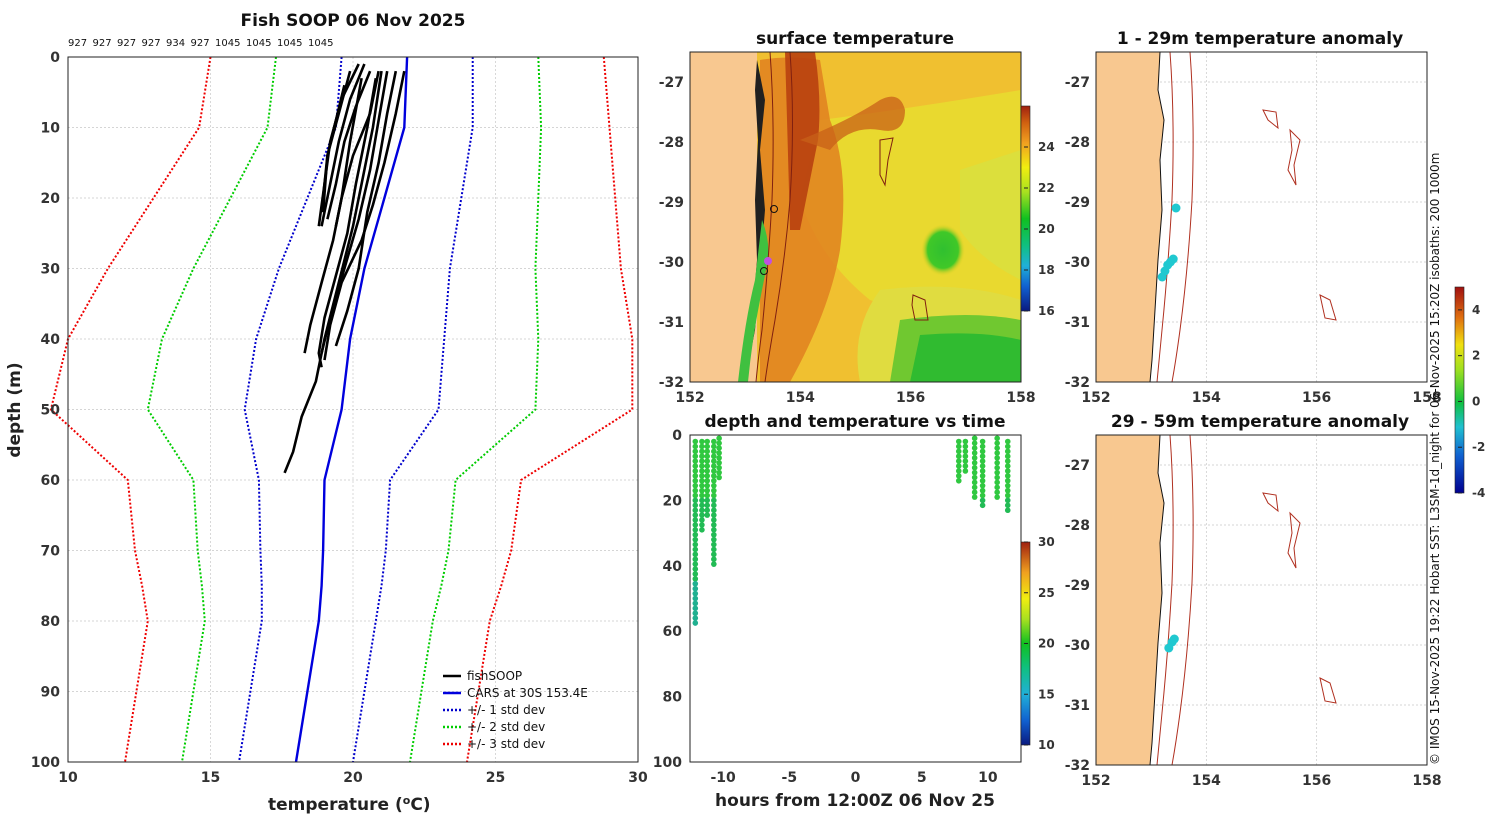 This screenshot has height=820, width=1500. What do you see at coordinates (1077, 383) in the screenshot?
I see `lat-tick-label: -32` at bounding box center [1077, 383].